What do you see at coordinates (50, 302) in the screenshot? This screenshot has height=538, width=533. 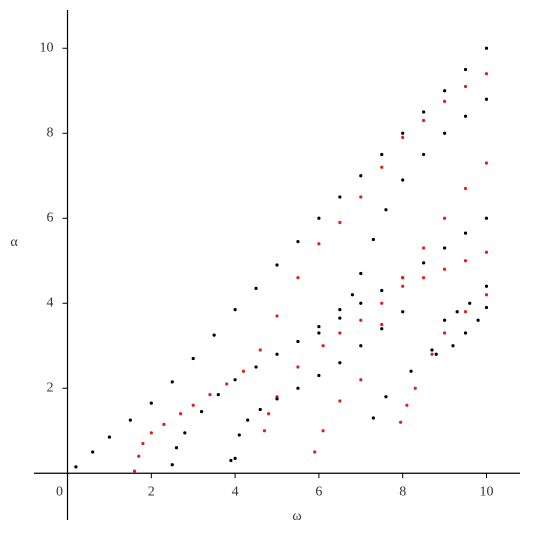 I see `y-tick-label: 4` at bounding box center [50, 302].